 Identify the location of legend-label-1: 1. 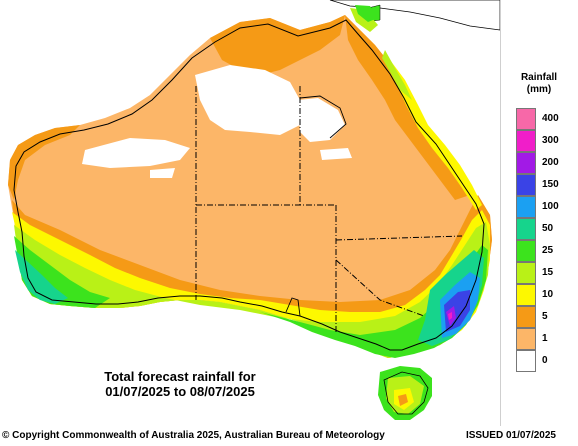
(545, 338).